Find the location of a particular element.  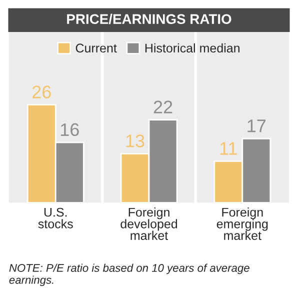

data-label: 16 is located at coordinates (69, 129).